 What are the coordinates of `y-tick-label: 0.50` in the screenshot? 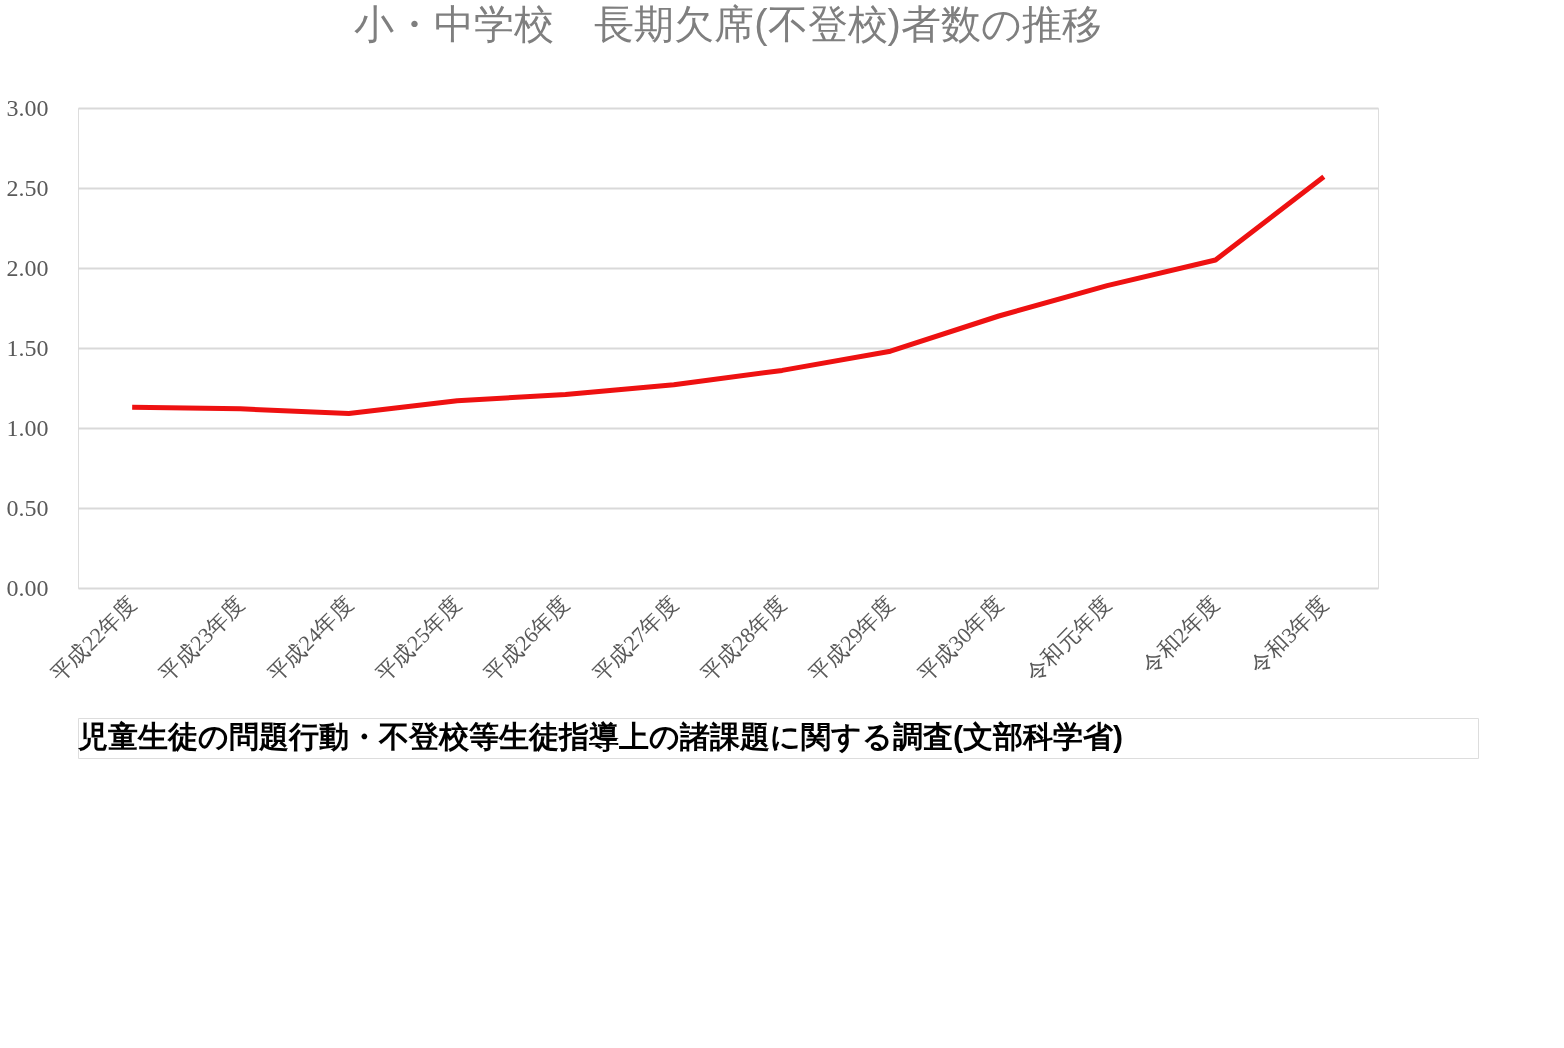 It's located at (27, 507).